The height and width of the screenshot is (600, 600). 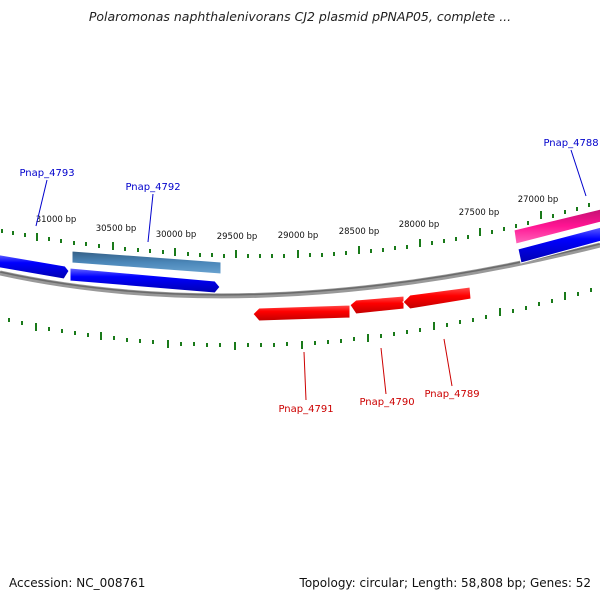 What do you see at coordinates (300, 270) in the screenshot?
I see `backbone-arc` at bounding box center [300, 270].